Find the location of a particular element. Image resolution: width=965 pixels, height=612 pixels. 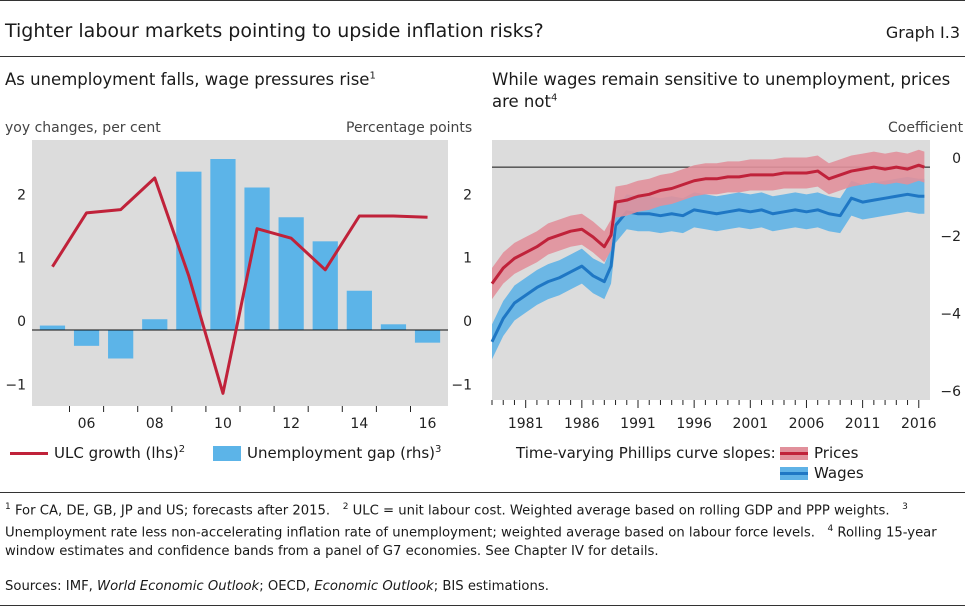

right-x-tick-label: 1981 is located at coordinates (526, 424).